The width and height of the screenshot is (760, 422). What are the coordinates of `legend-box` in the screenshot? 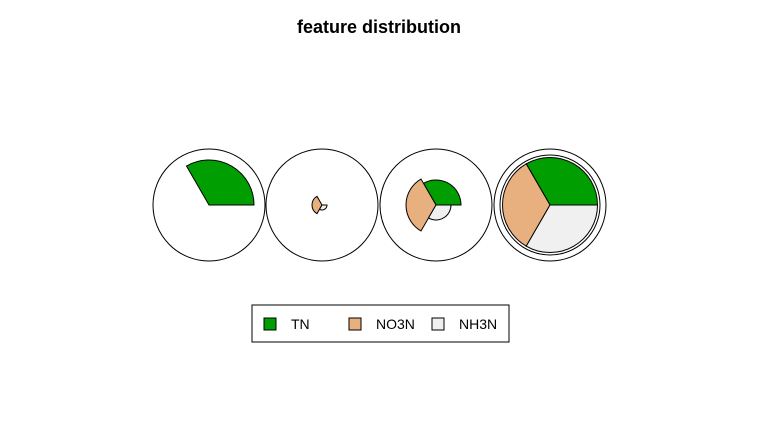 It's located at (380, 323).